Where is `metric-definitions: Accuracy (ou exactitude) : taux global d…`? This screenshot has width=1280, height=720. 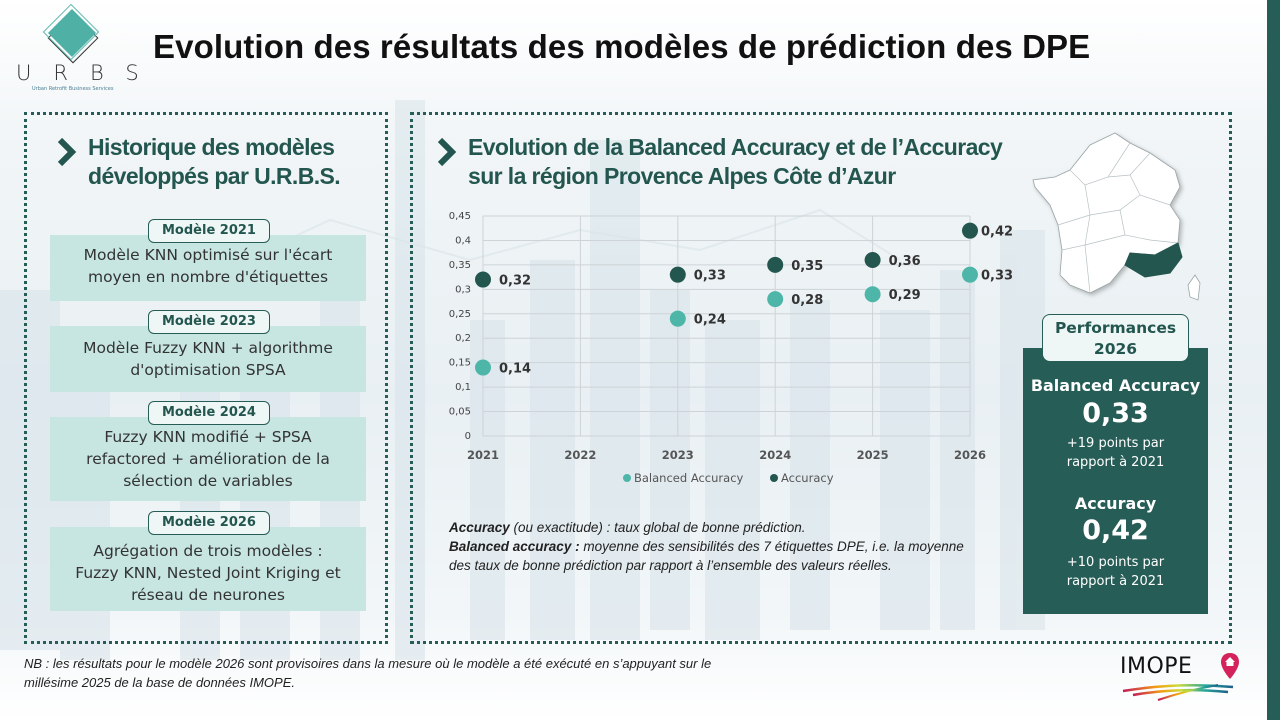
metric-definitions: Accuracy (ou exactitude) : taux global d… is located at coordinates (719, 546).